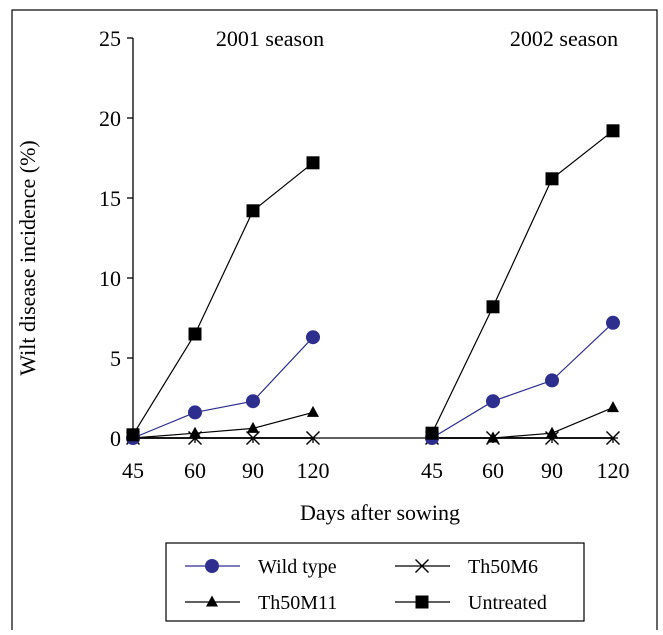 This screenshot has width=663, height=635. Describe the element at coordinates (110, 198) in the screenshot. I see `y-tick-label: 15` at that location.